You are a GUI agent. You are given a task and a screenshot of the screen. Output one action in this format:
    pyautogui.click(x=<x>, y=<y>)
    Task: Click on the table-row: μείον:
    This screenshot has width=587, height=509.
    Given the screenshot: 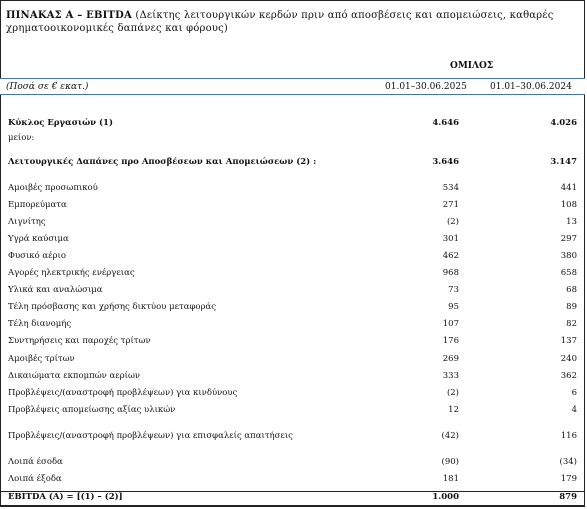 What is the action you would take?
    pyautogui.click(x=292, y=140)
    